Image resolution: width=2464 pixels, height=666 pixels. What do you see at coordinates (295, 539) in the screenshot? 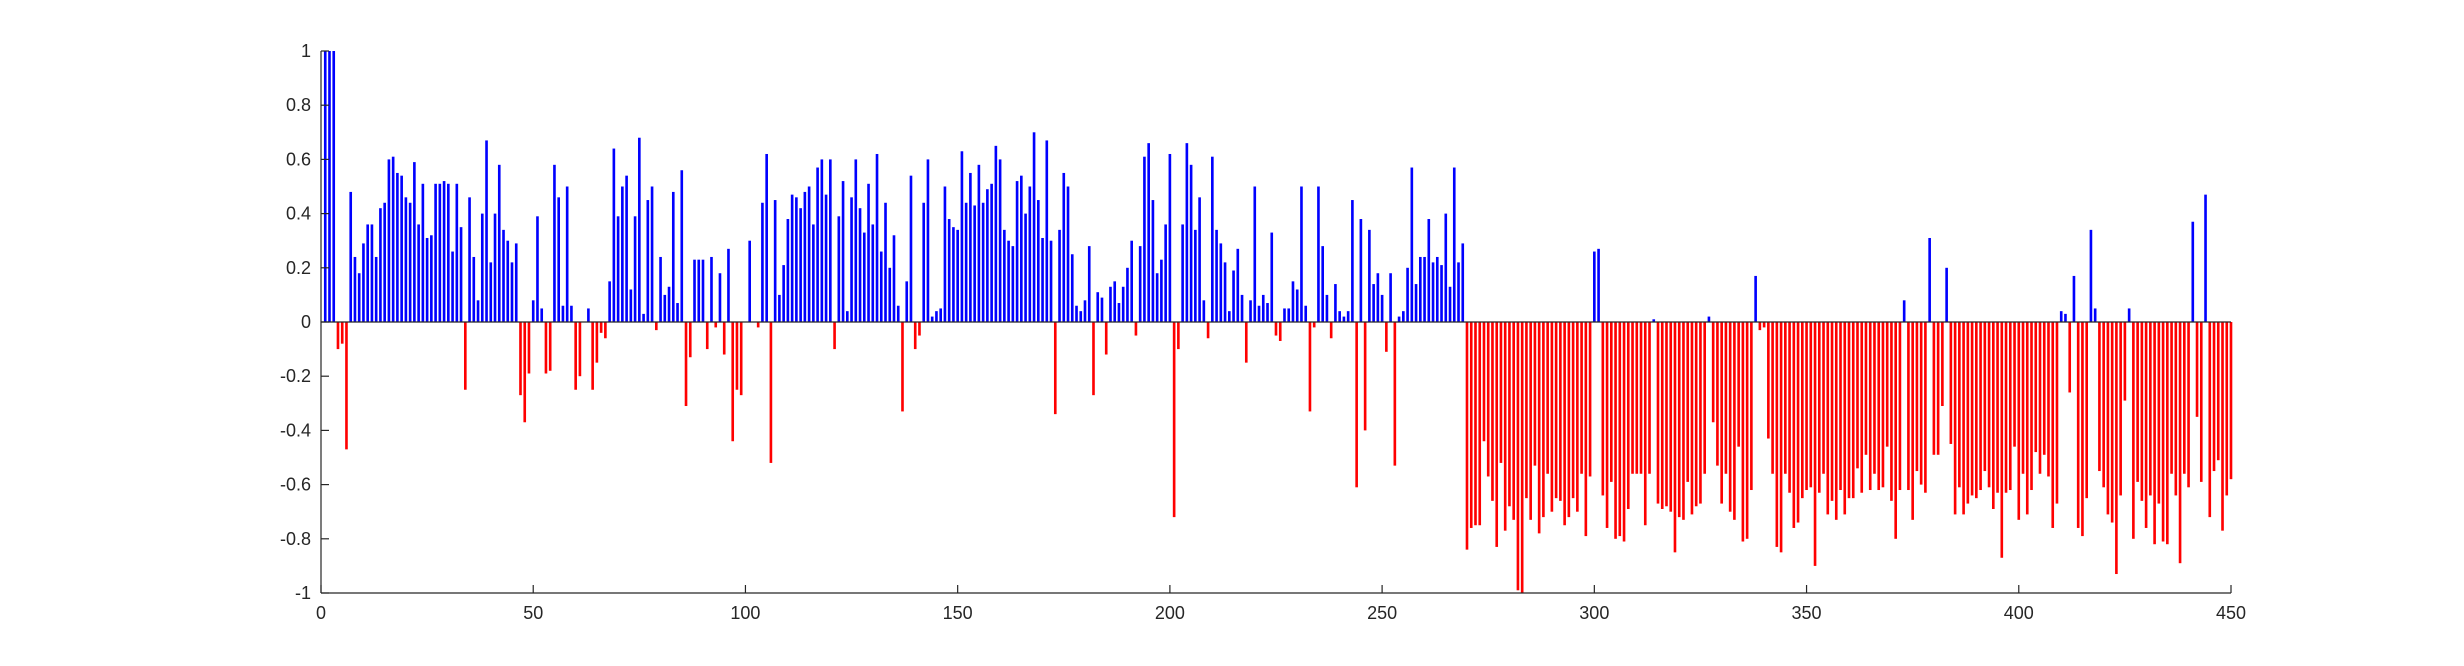
I see `y-tick-label: -0.8` at bounding box center [295, 539].